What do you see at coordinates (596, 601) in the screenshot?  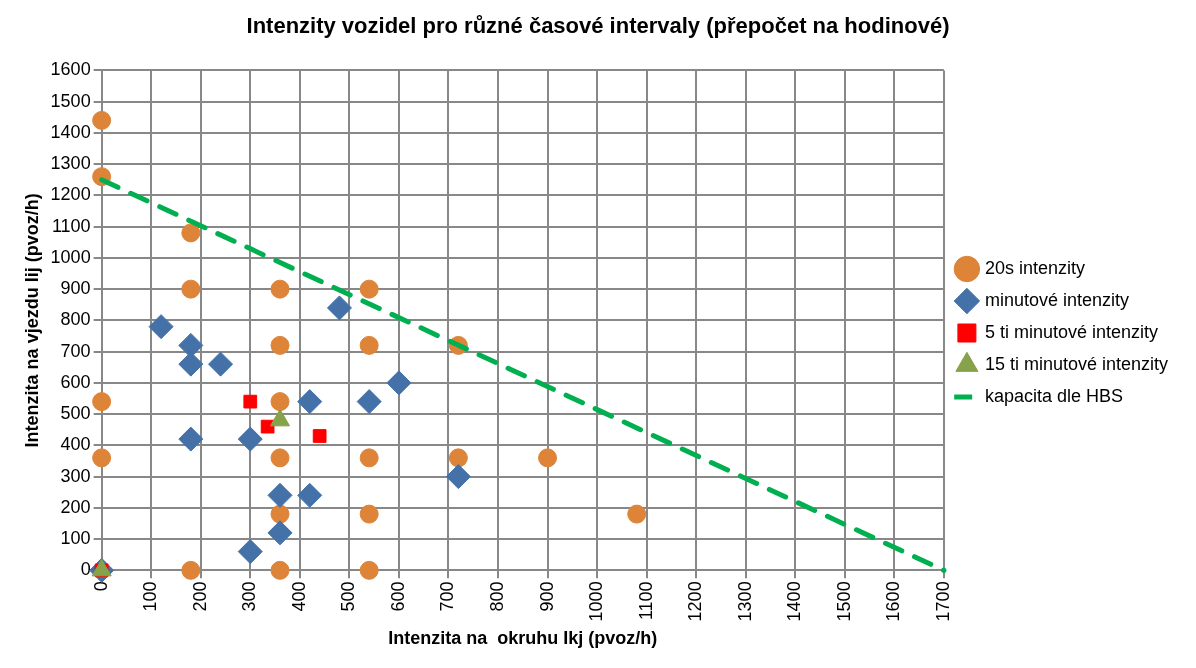 I see `x-tick-label: 1000` at bounding box center [596, 601].